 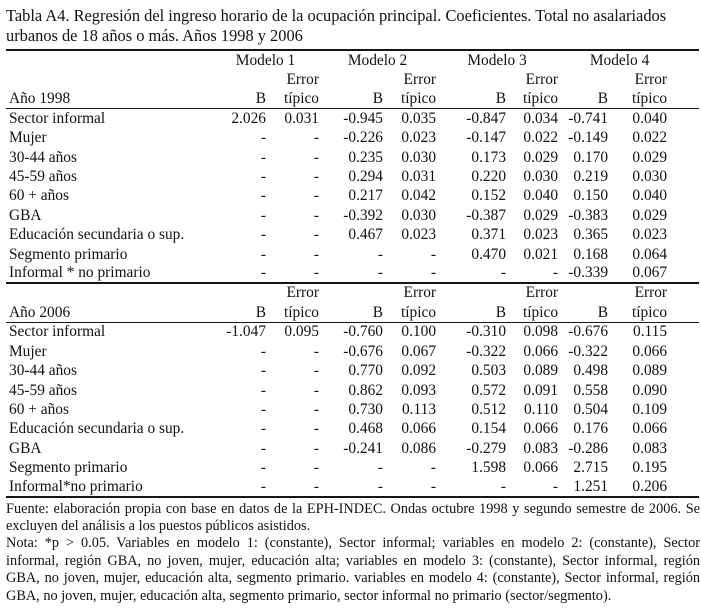 I want to click on value-cell: 0.042, so click(x=419, y=196).